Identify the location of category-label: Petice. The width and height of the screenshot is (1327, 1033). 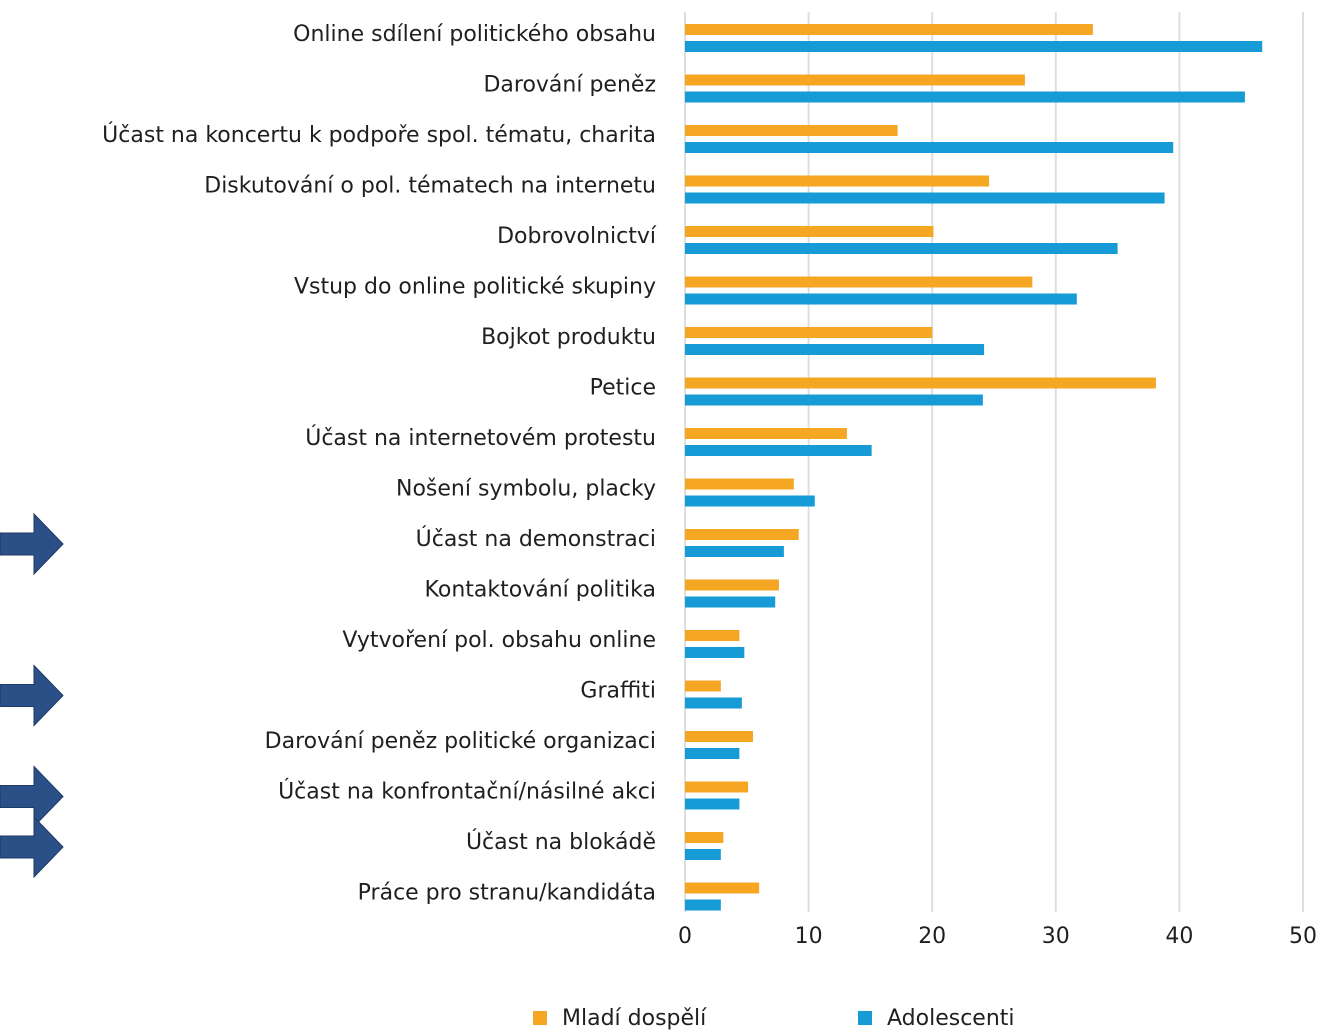
(623, 388).